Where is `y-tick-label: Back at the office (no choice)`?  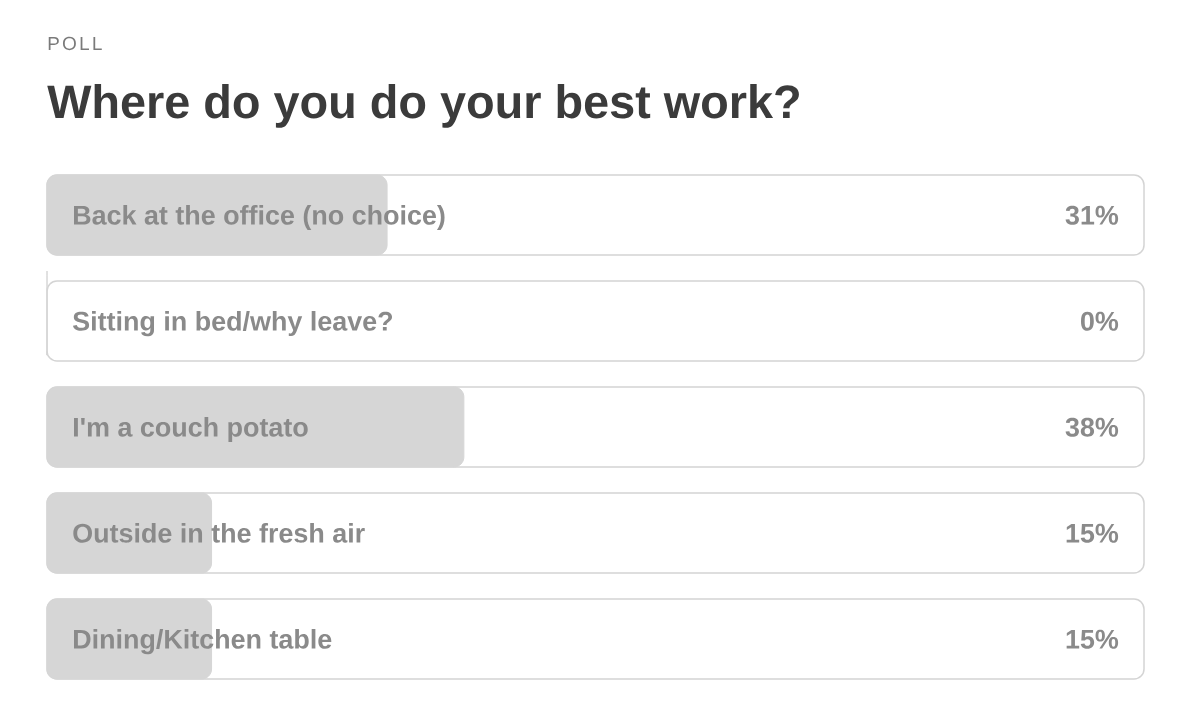 y-tick-label: Back at the office (no choice) is located at coordinates (259, 218).